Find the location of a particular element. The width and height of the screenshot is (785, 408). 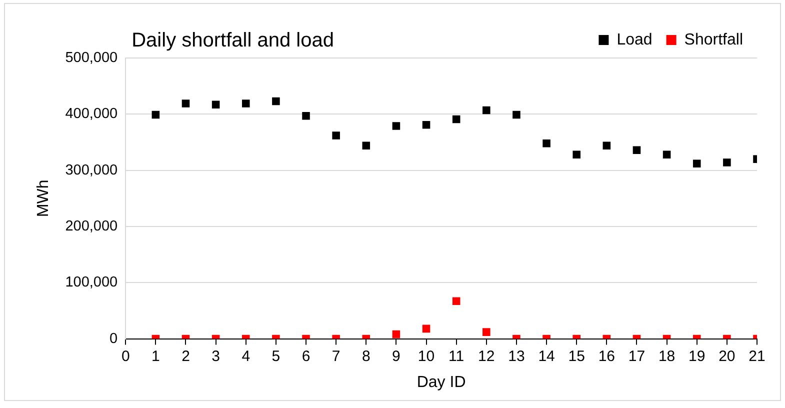

x-tick-label: 18 is located at coordinates (667, 356).